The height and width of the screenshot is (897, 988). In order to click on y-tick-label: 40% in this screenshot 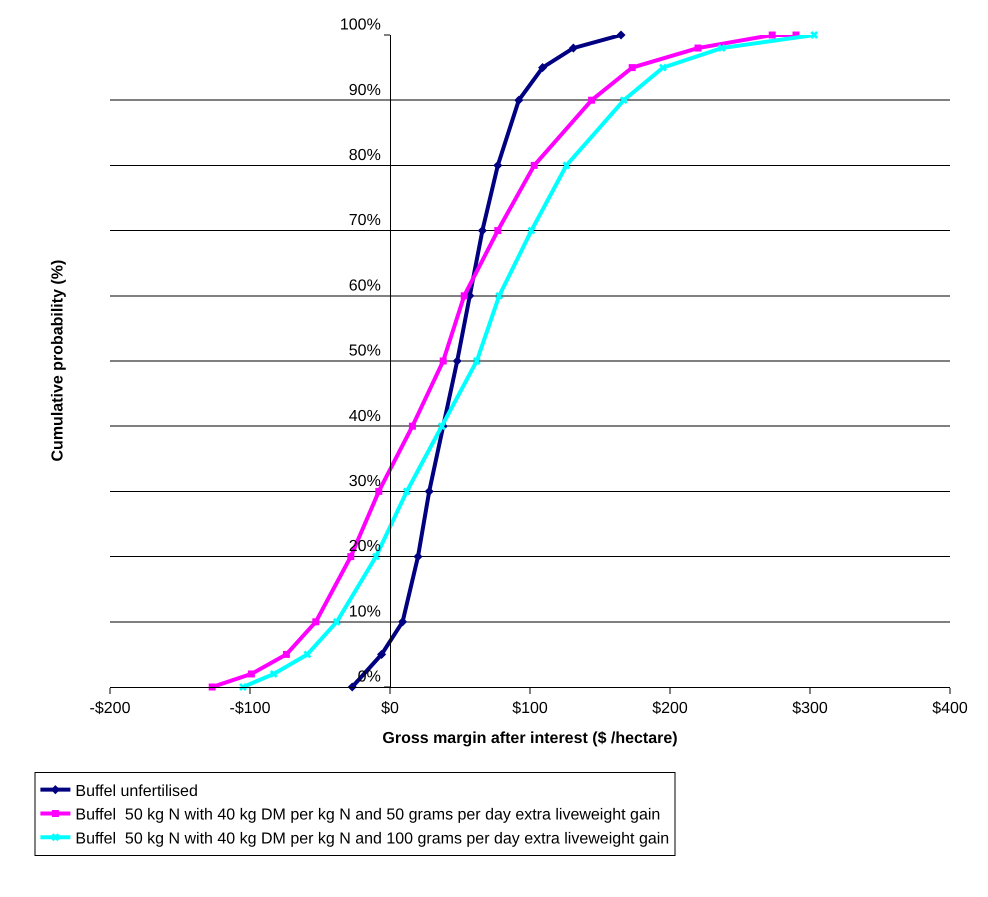, I will do `click(364, 416)`.